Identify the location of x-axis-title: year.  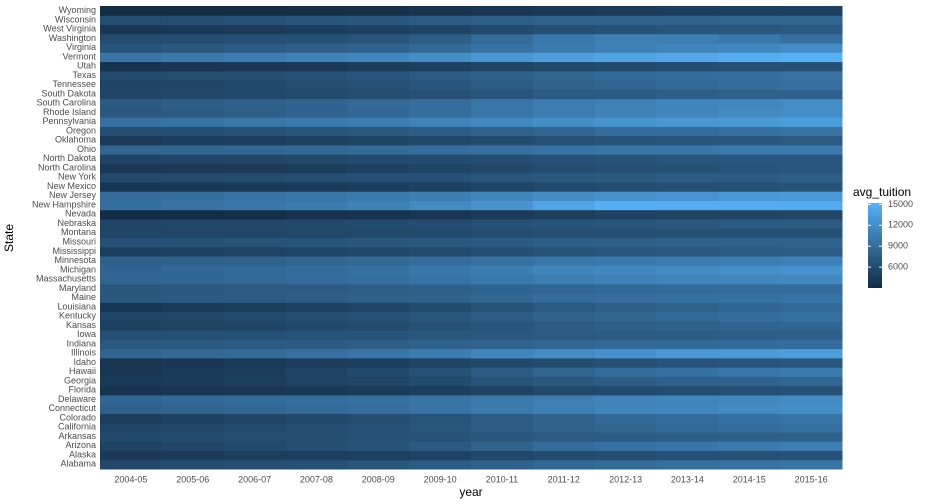
(470, 492).